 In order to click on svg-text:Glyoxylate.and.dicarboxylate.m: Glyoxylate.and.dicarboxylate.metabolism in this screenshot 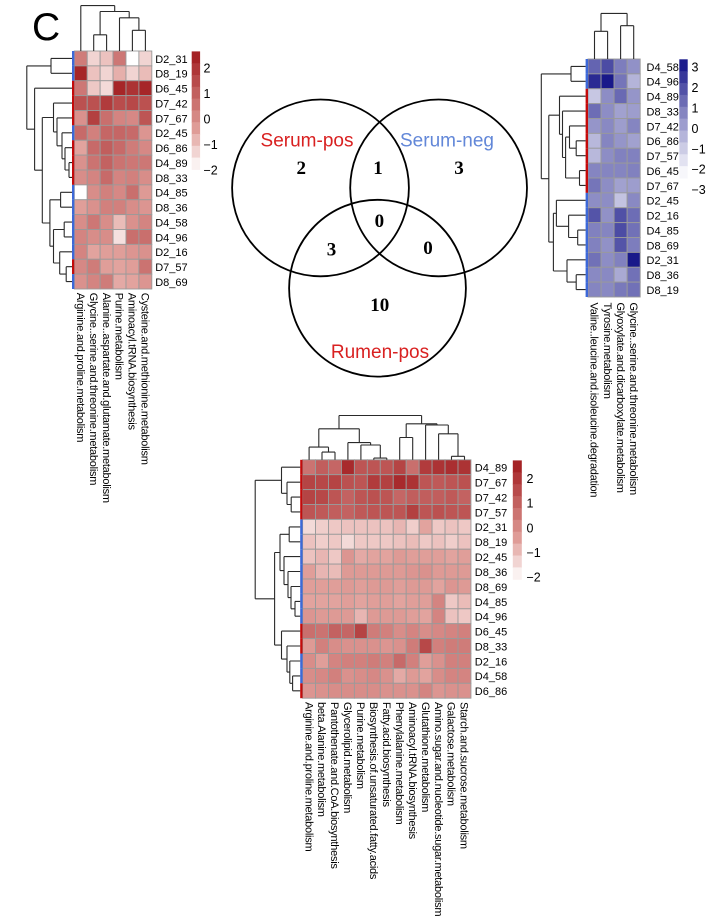, I will do `click(620, 398)`.